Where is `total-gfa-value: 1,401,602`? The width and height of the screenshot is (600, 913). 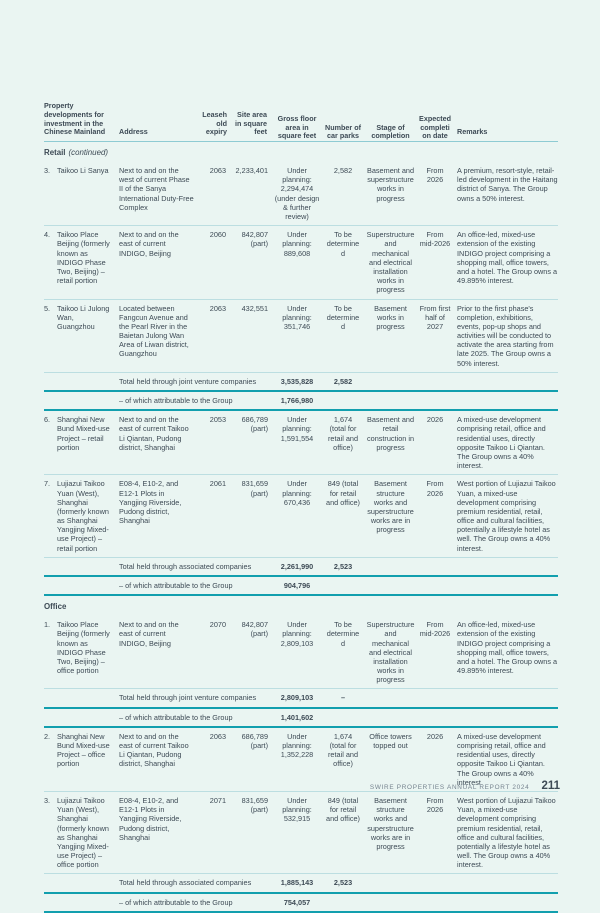 total-gfa-value: 1,401,602 is located at coordinates (297, 717).